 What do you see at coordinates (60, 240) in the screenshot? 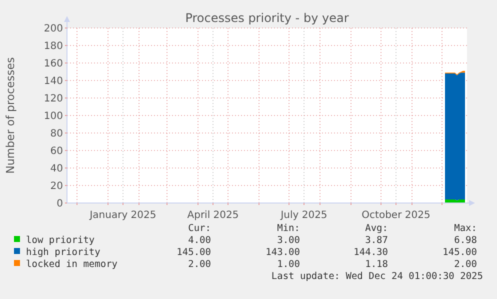
I see `legend-label: low priority` at bounding box center [60, 240].